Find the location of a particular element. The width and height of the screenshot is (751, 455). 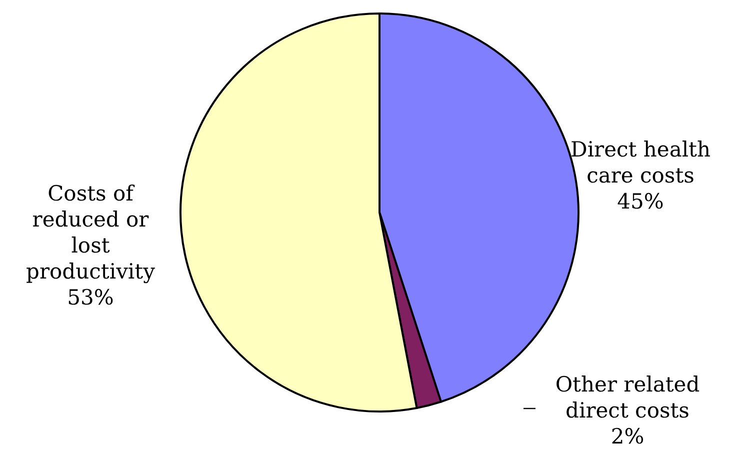

slice-label: Direct health care costs is located at coordinates (640, 163).